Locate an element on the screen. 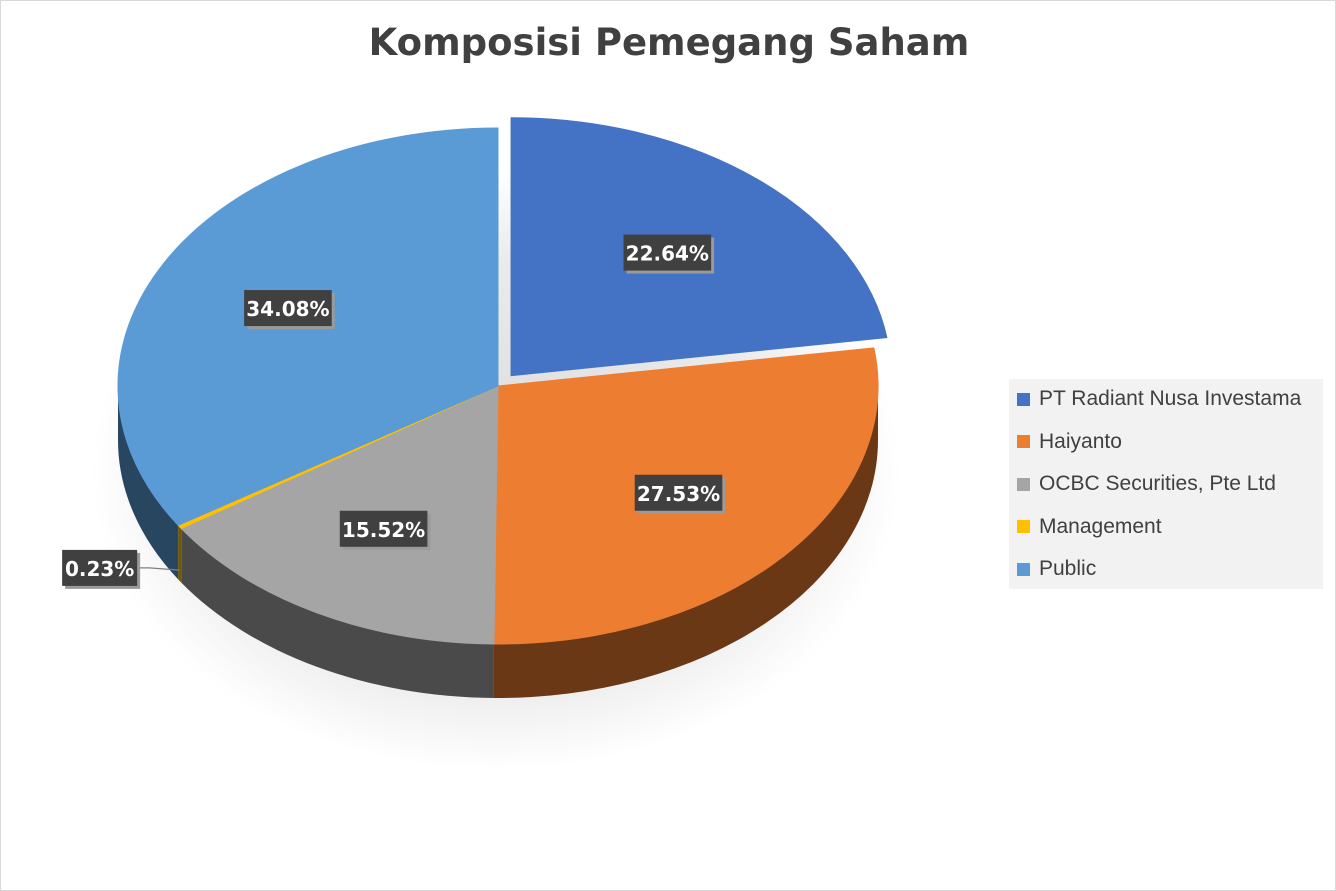  legend-item: Public is located at coordinates (1056, 569).